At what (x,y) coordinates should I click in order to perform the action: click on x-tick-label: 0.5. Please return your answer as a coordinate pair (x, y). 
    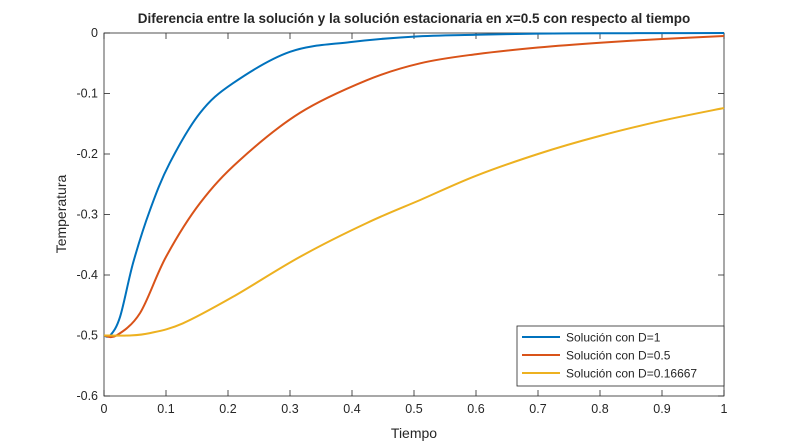
    Looking at the image, I should click on (413, 409).